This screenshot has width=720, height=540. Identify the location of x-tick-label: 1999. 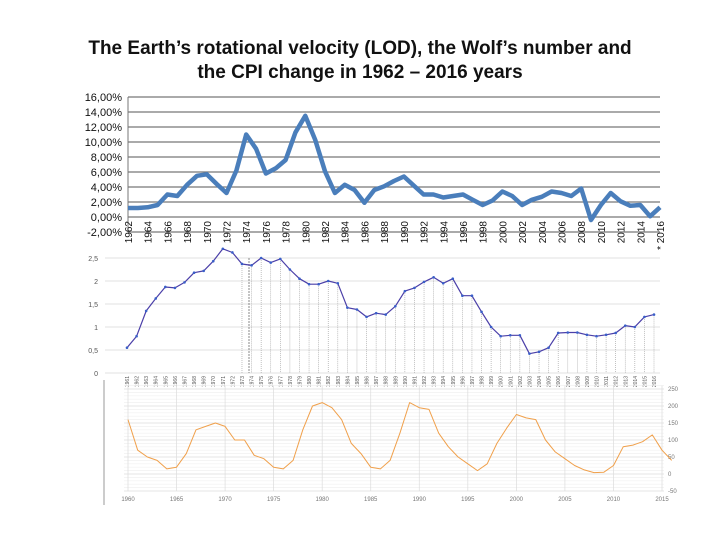
(492, 381).